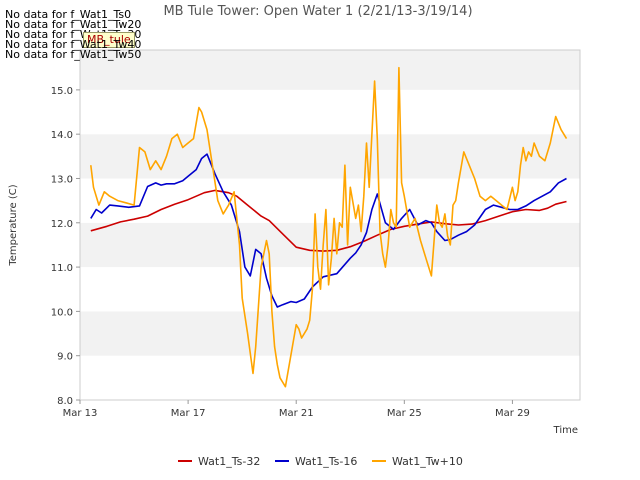  Describe the element at coordinates (565, 430) in the screenshot. I see `x-axis-label: Time` at that location.